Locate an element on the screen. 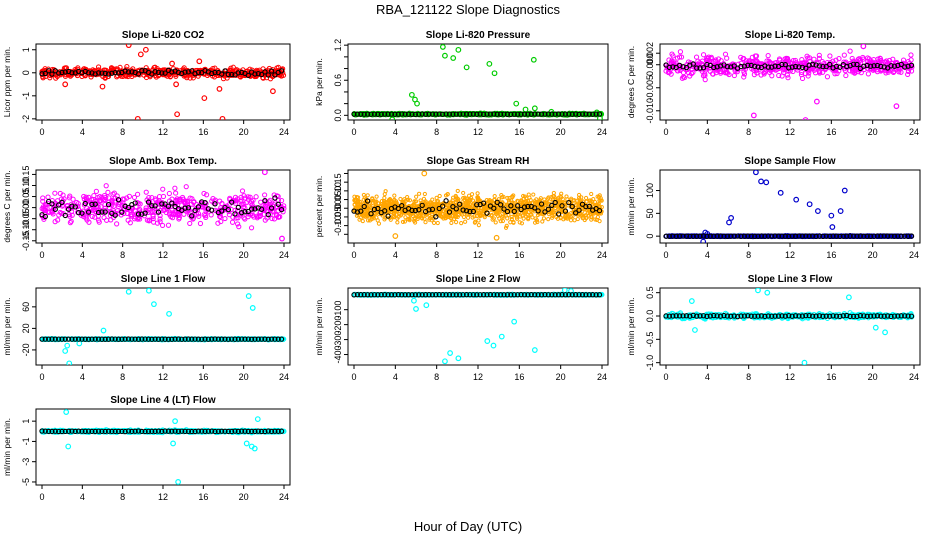 This screenshot has height=540, width=936. x-tick-label: 0 is located at coordinates (353, 132).